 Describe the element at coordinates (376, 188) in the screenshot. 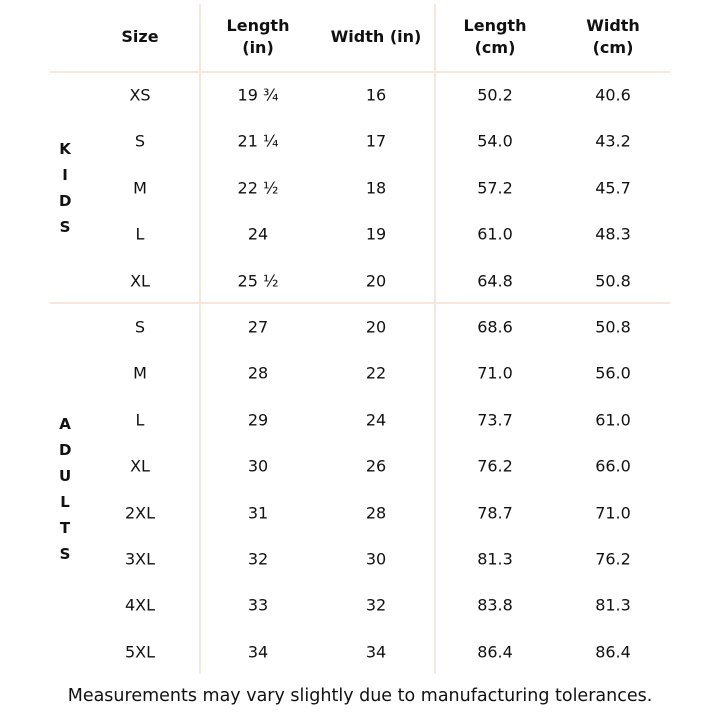

I see `measure-cell: 18` at that location.